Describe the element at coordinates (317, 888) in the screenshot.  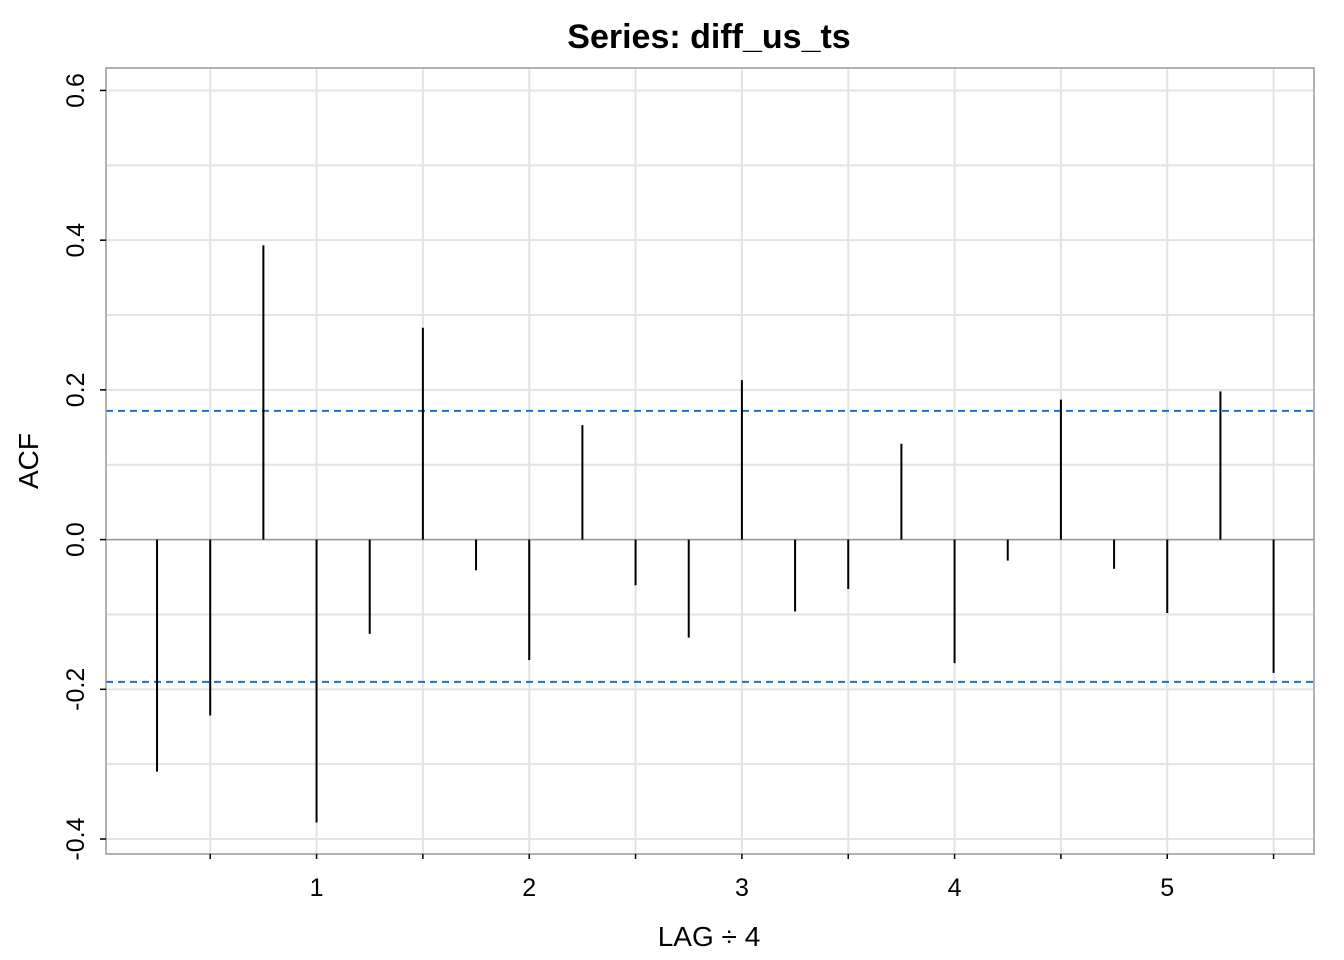
I see `x-tick-label: 1` at that location.